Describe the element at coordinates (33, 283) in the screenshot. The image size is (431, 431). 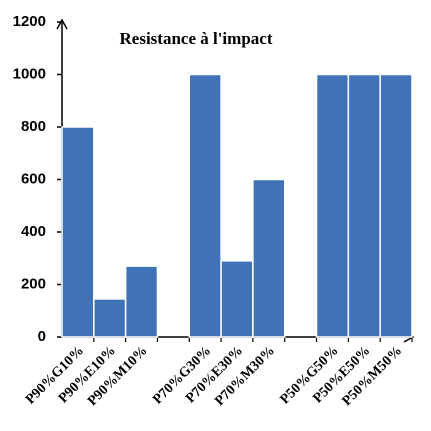
I see `y-tick-label: 200` at that location.